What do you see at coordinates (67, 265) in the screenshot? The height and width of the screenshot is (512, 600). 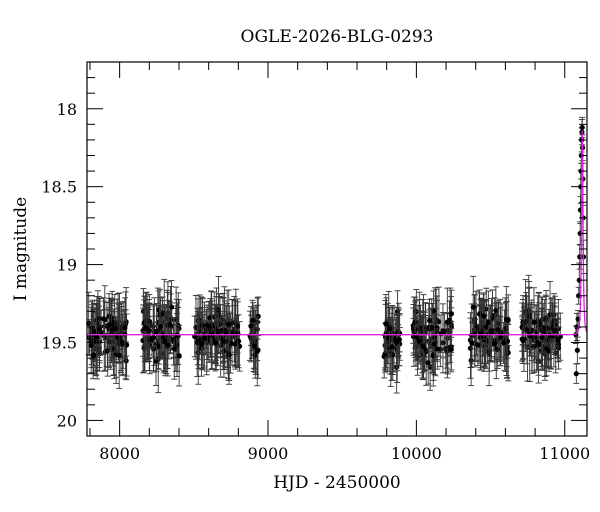 I see `y-tick-label: 19` at bounding box center [67, 265].